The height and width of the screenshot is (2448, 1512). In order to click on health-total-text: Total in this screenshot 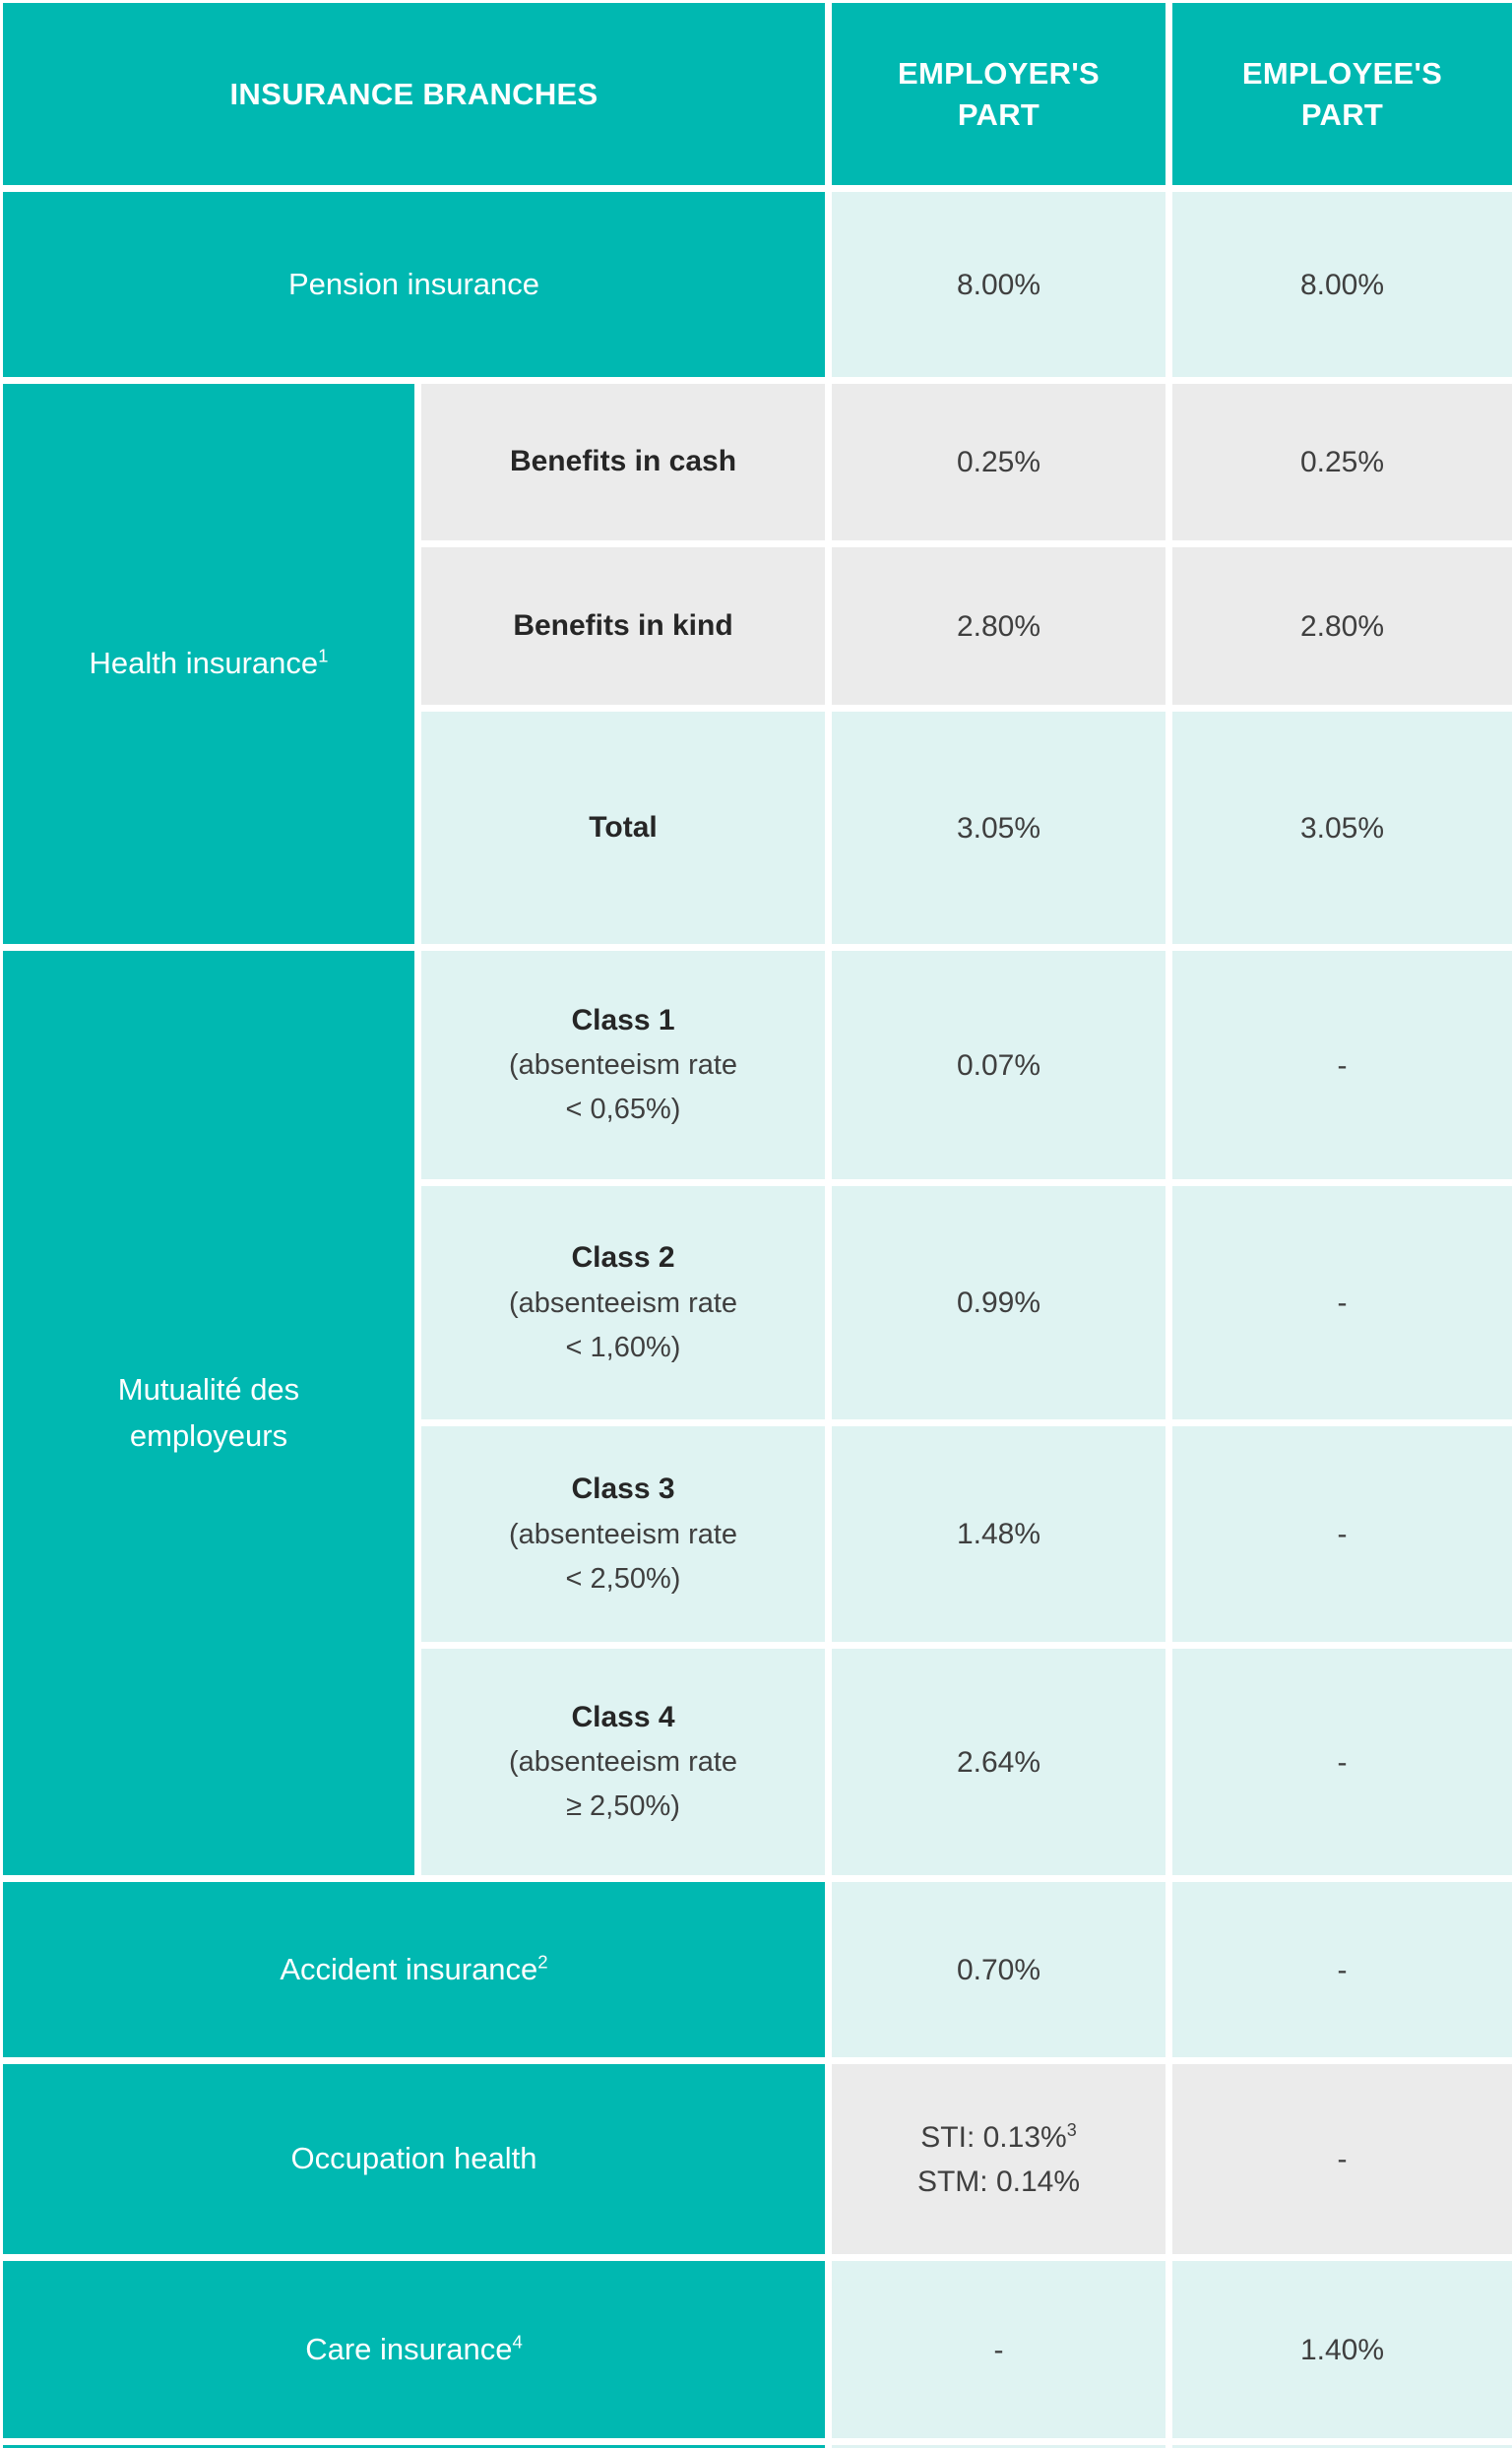, I will do `click(623, 827)`.